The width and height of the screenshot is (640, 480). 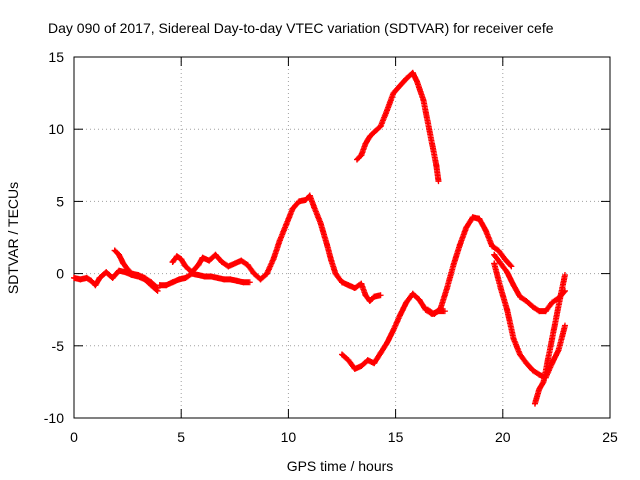 I want to click on x-tick-label: 15, so click(x=396, y=437).